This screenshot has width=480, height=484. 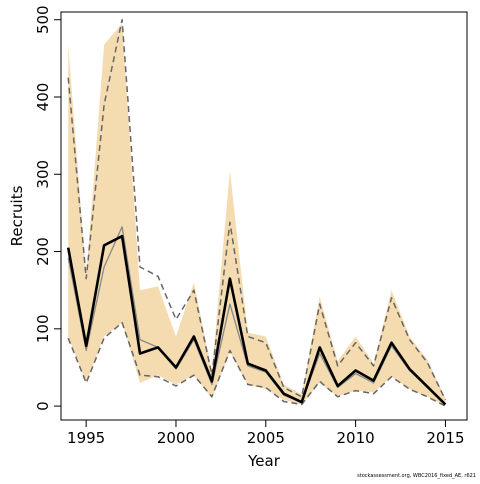 I want to click on y-tick-label-300: 300, so click(x=43, y=174).